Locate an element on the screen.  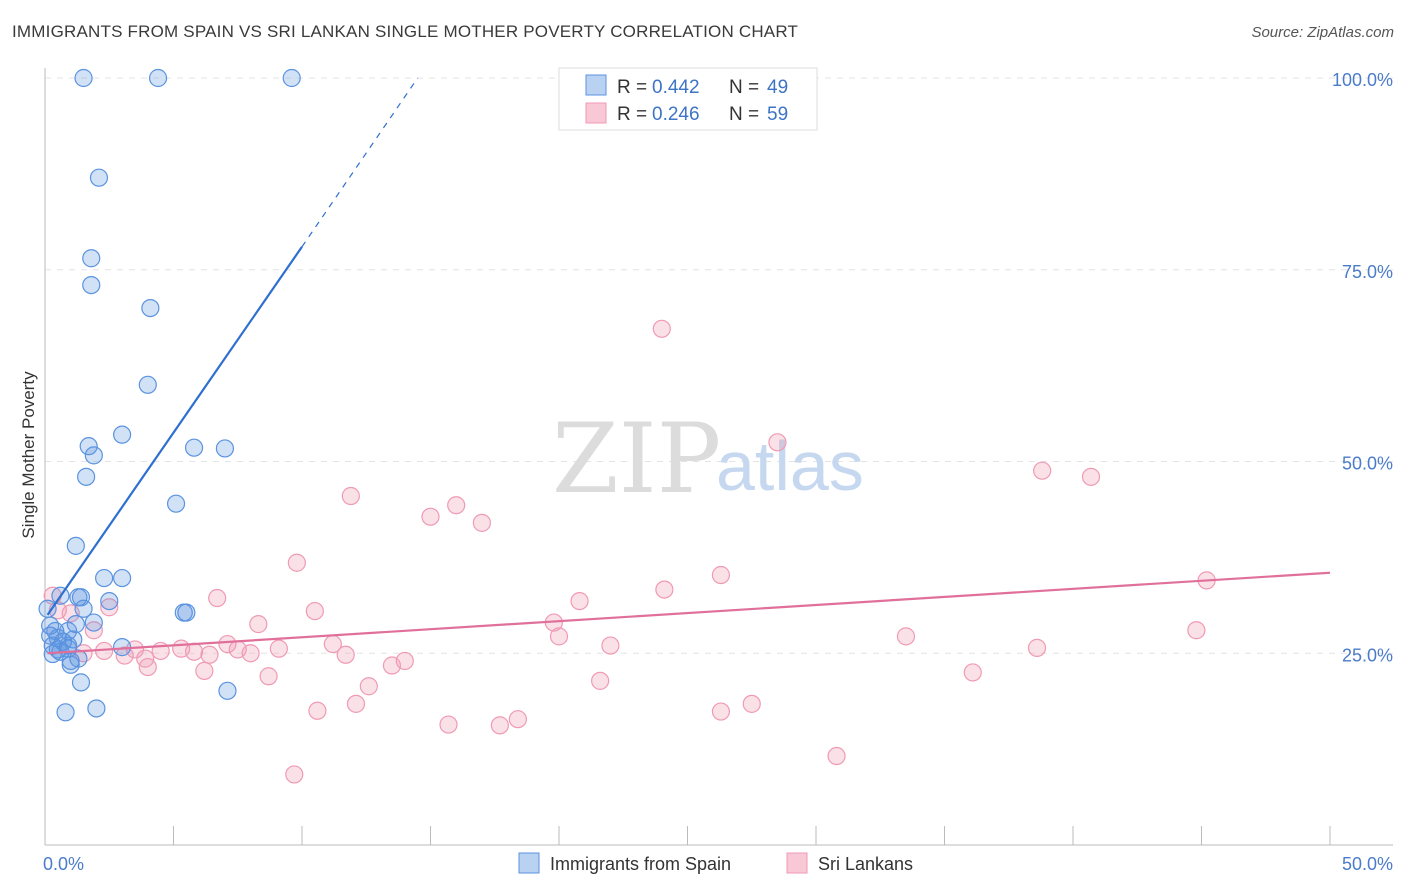
x-tick-marks is located at coordinates (687, 835).